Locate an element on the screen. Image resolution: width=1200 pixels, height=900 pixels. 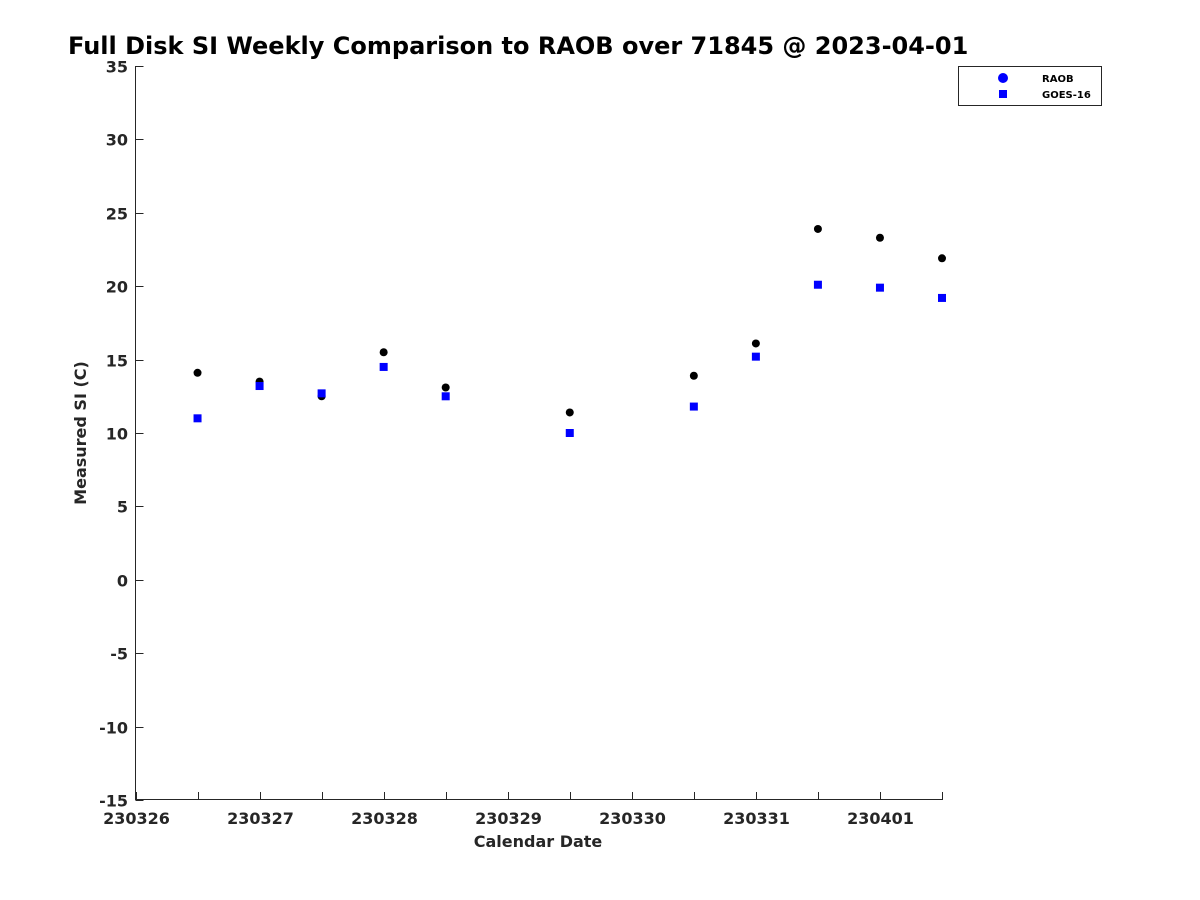
x-tick-label: 230327 is located at coordinates (260, 818).